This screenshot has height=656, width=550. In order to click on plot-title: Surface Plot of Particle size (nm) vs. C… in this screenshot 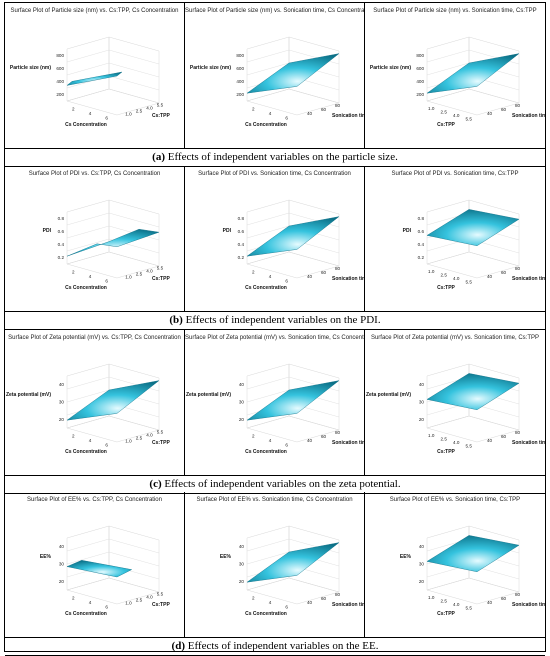, I will do `click(94, 11)`.